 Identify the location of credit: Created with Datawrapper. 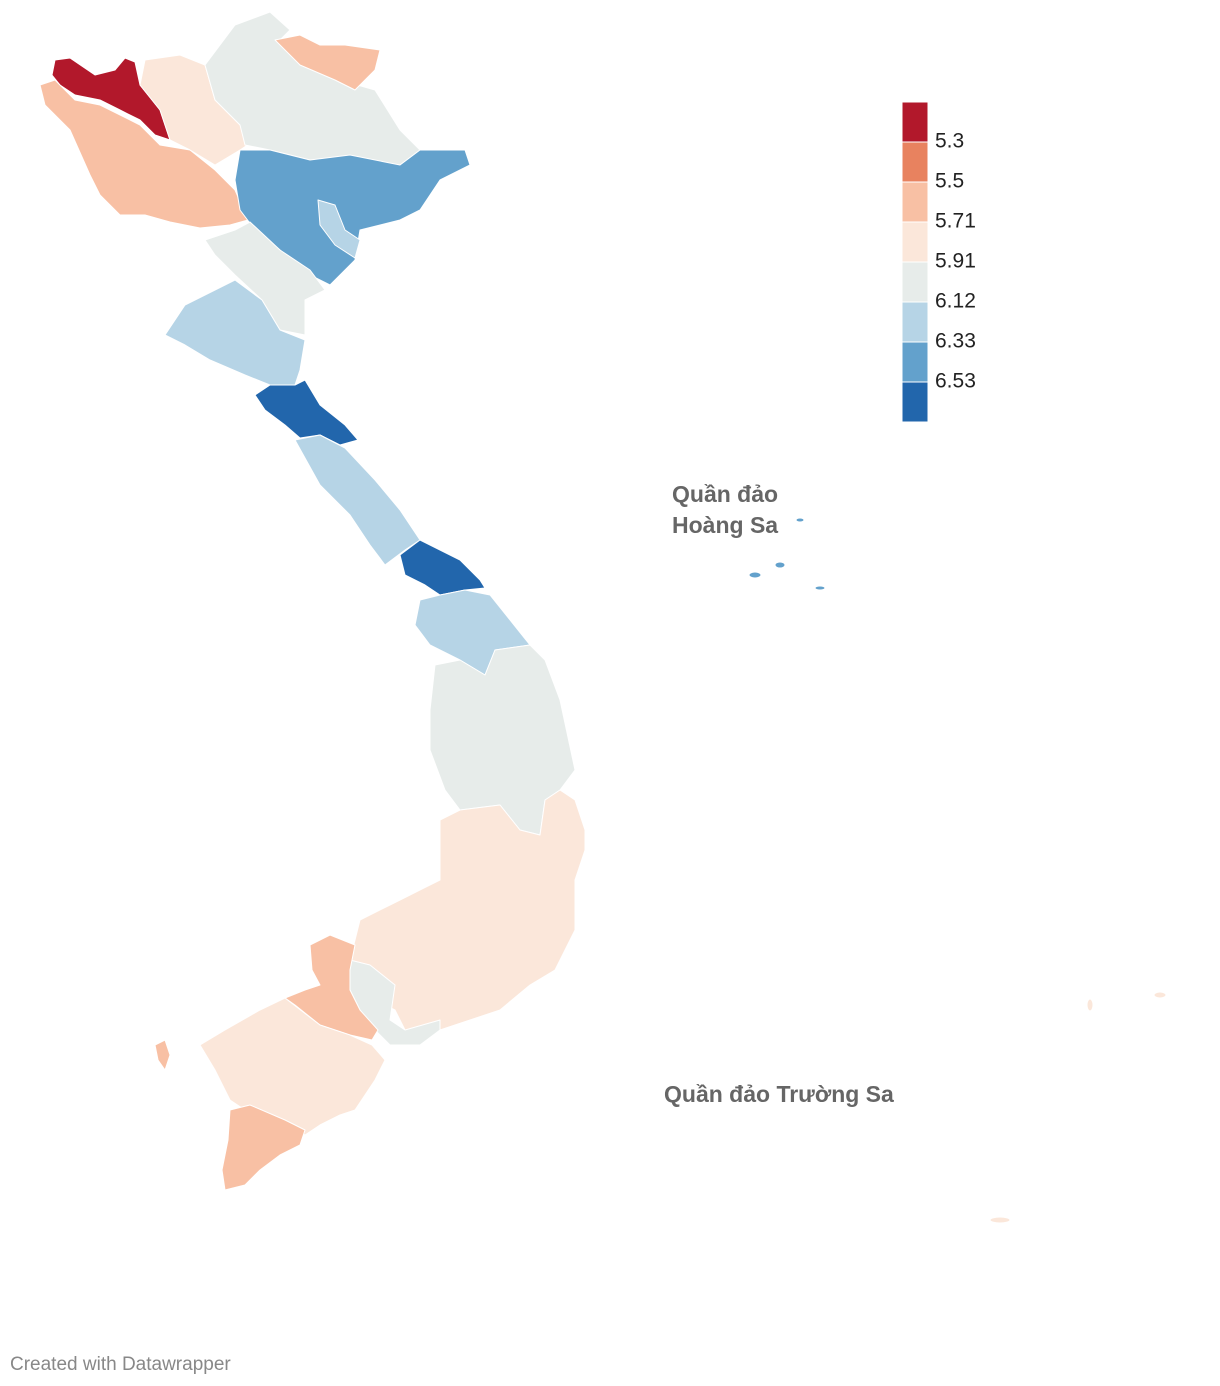
(120, 1364).